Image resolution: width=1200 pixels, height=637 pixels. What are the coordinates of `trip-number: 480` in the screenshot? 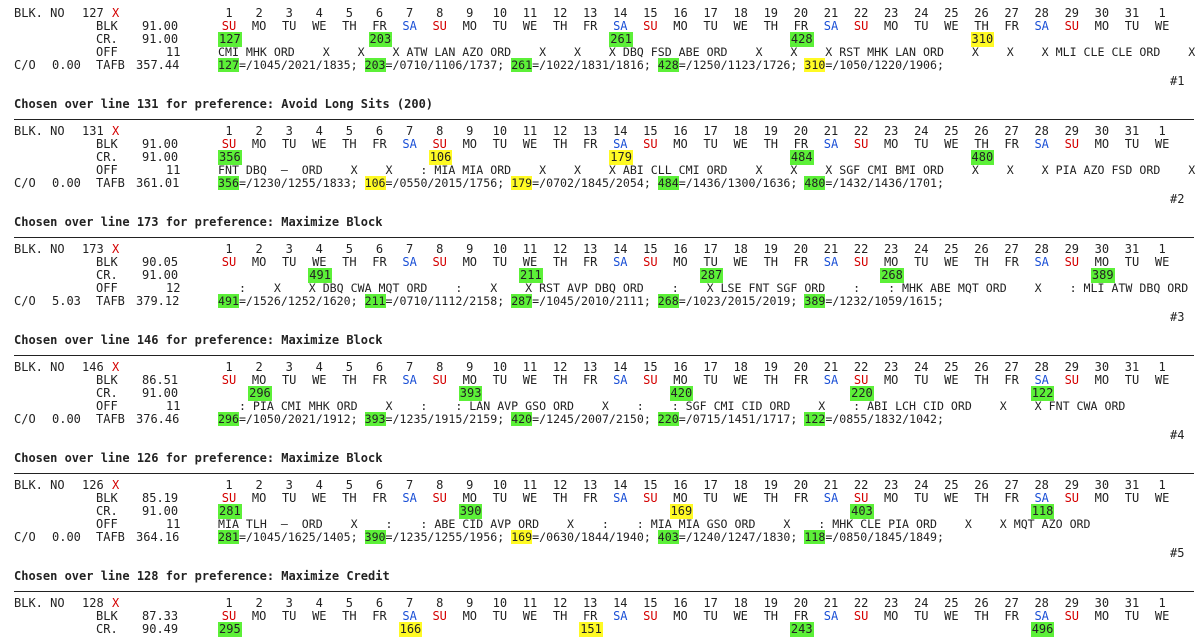 It's located at (982, 158).